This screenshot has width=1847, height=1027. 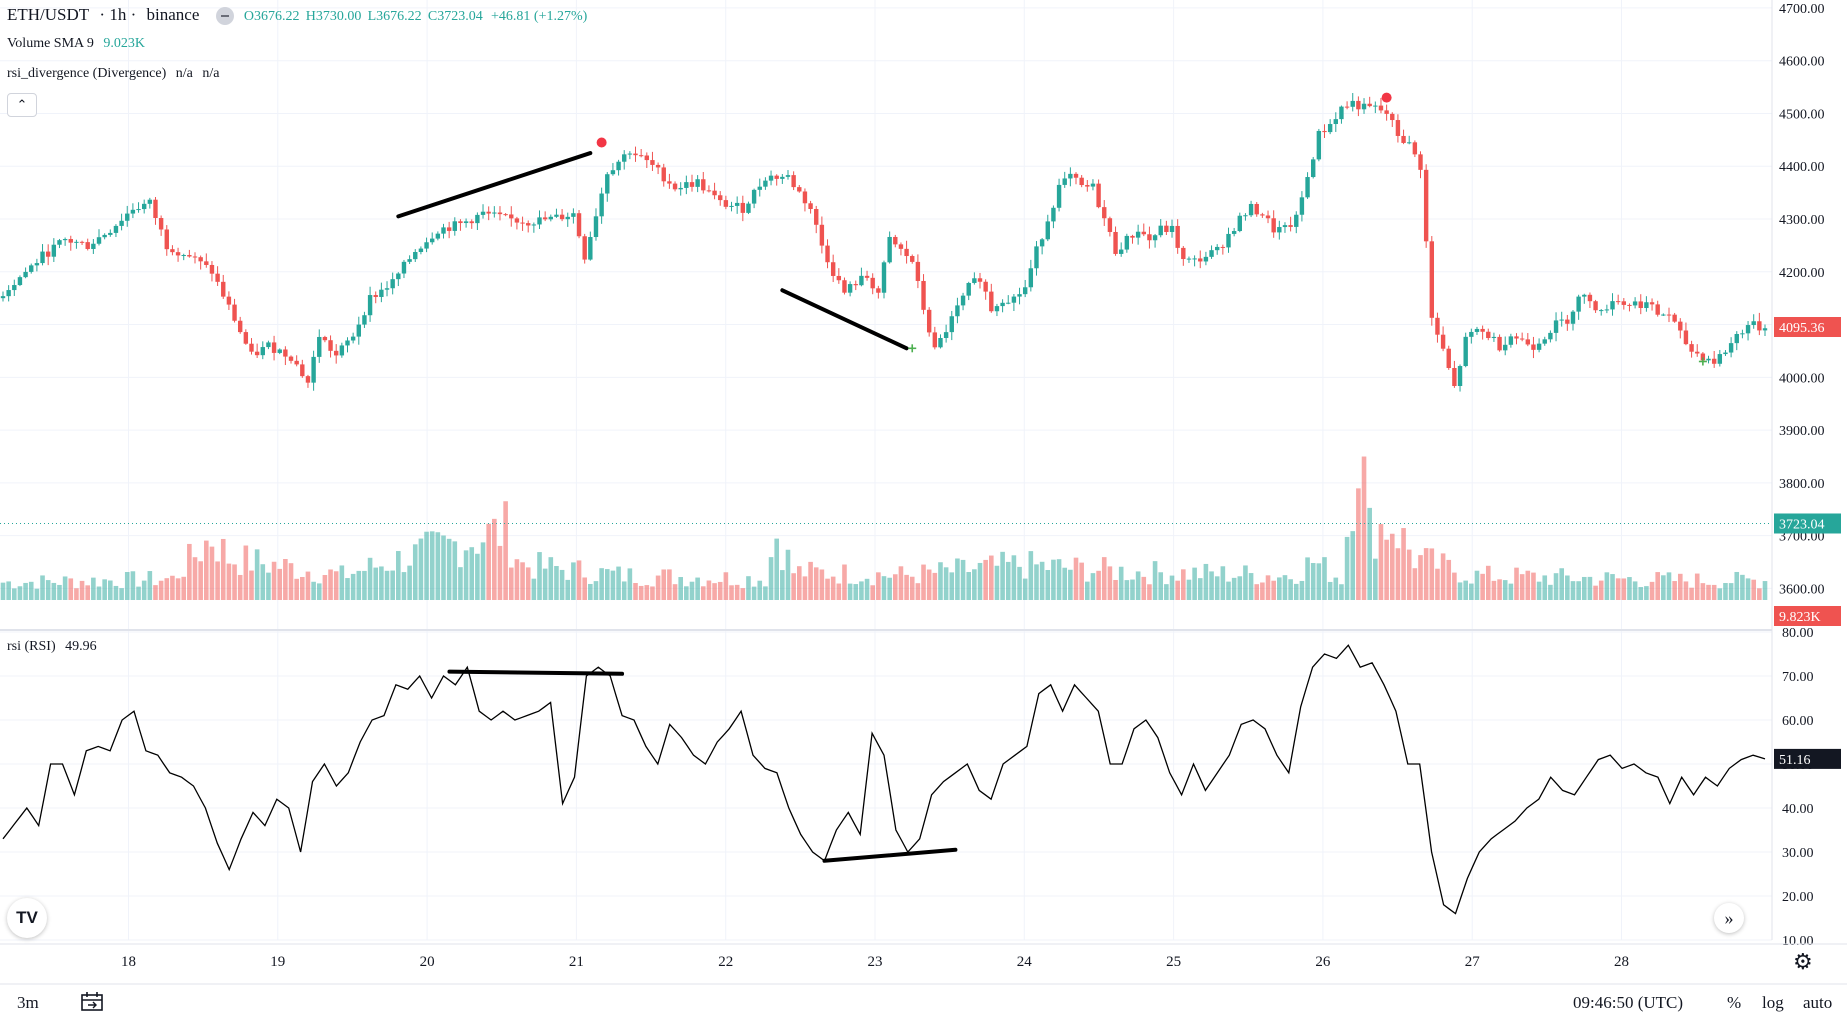 I want to click on rsi-legend: rsi (RSI) 49.96, so click(x=55, y=647).